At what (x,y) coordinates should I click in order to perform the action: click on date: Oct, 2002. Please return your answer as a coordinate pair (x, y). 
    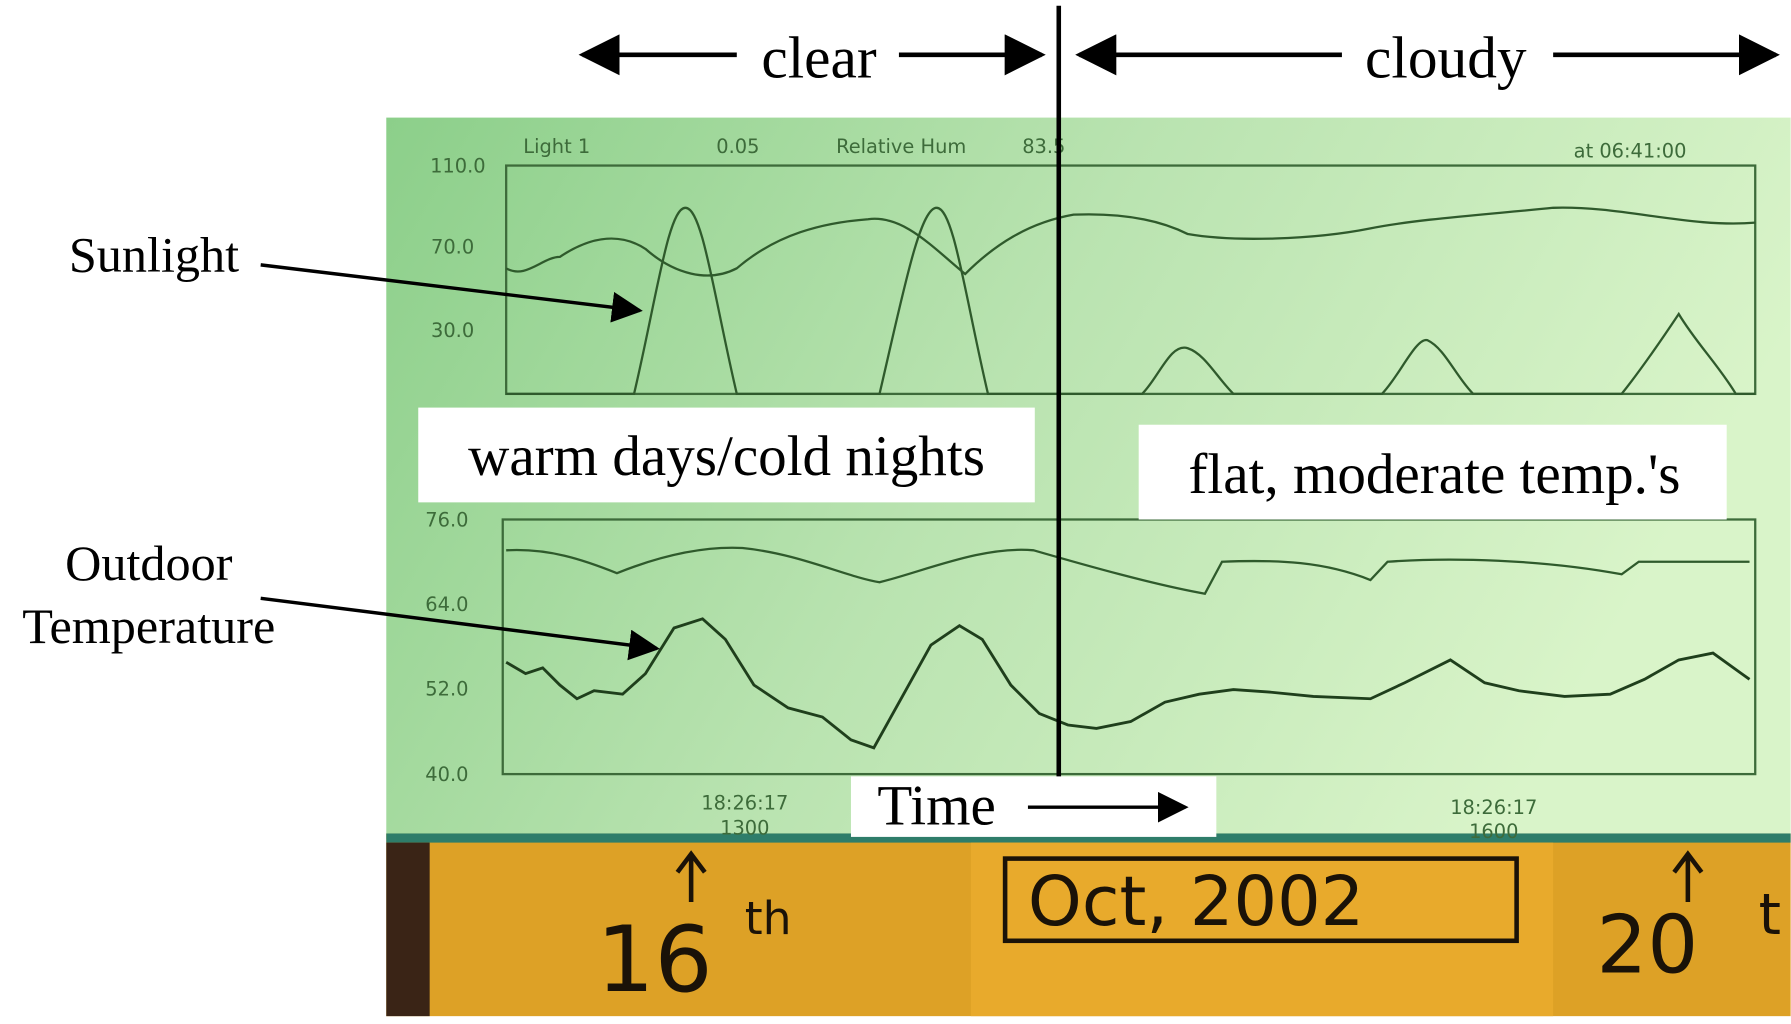
    Looking at the image, I should click on (1196, 902).